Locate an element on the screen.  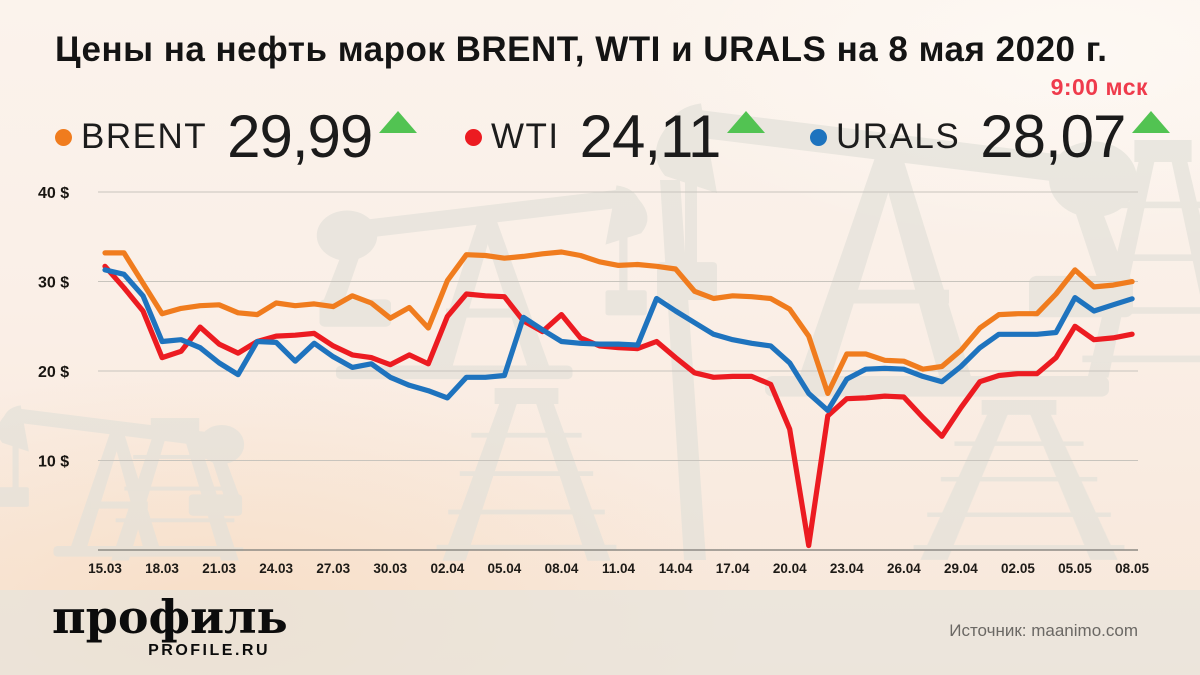
legend-item-brent: BRENT 29,99 is located at coordinates (236, 136).